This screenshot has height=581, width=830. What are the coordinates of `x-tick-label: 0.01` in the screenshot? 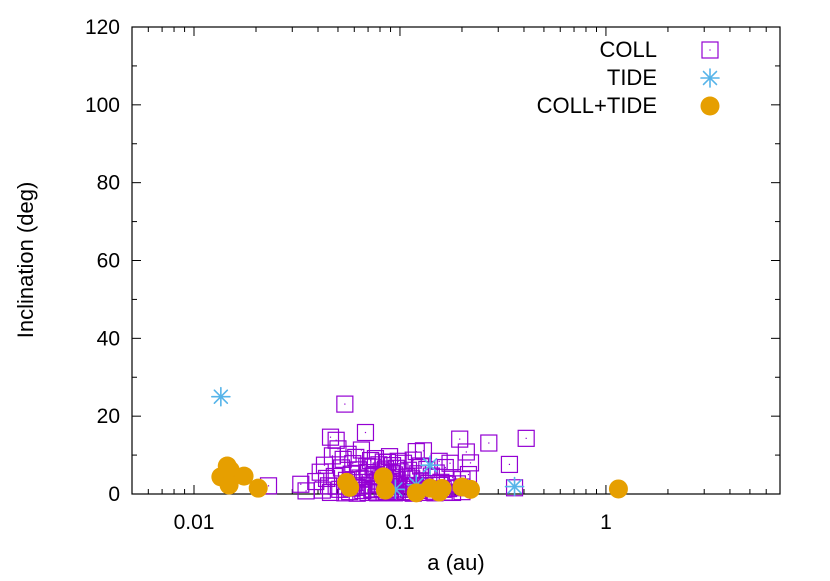 It's located at (194, 522).